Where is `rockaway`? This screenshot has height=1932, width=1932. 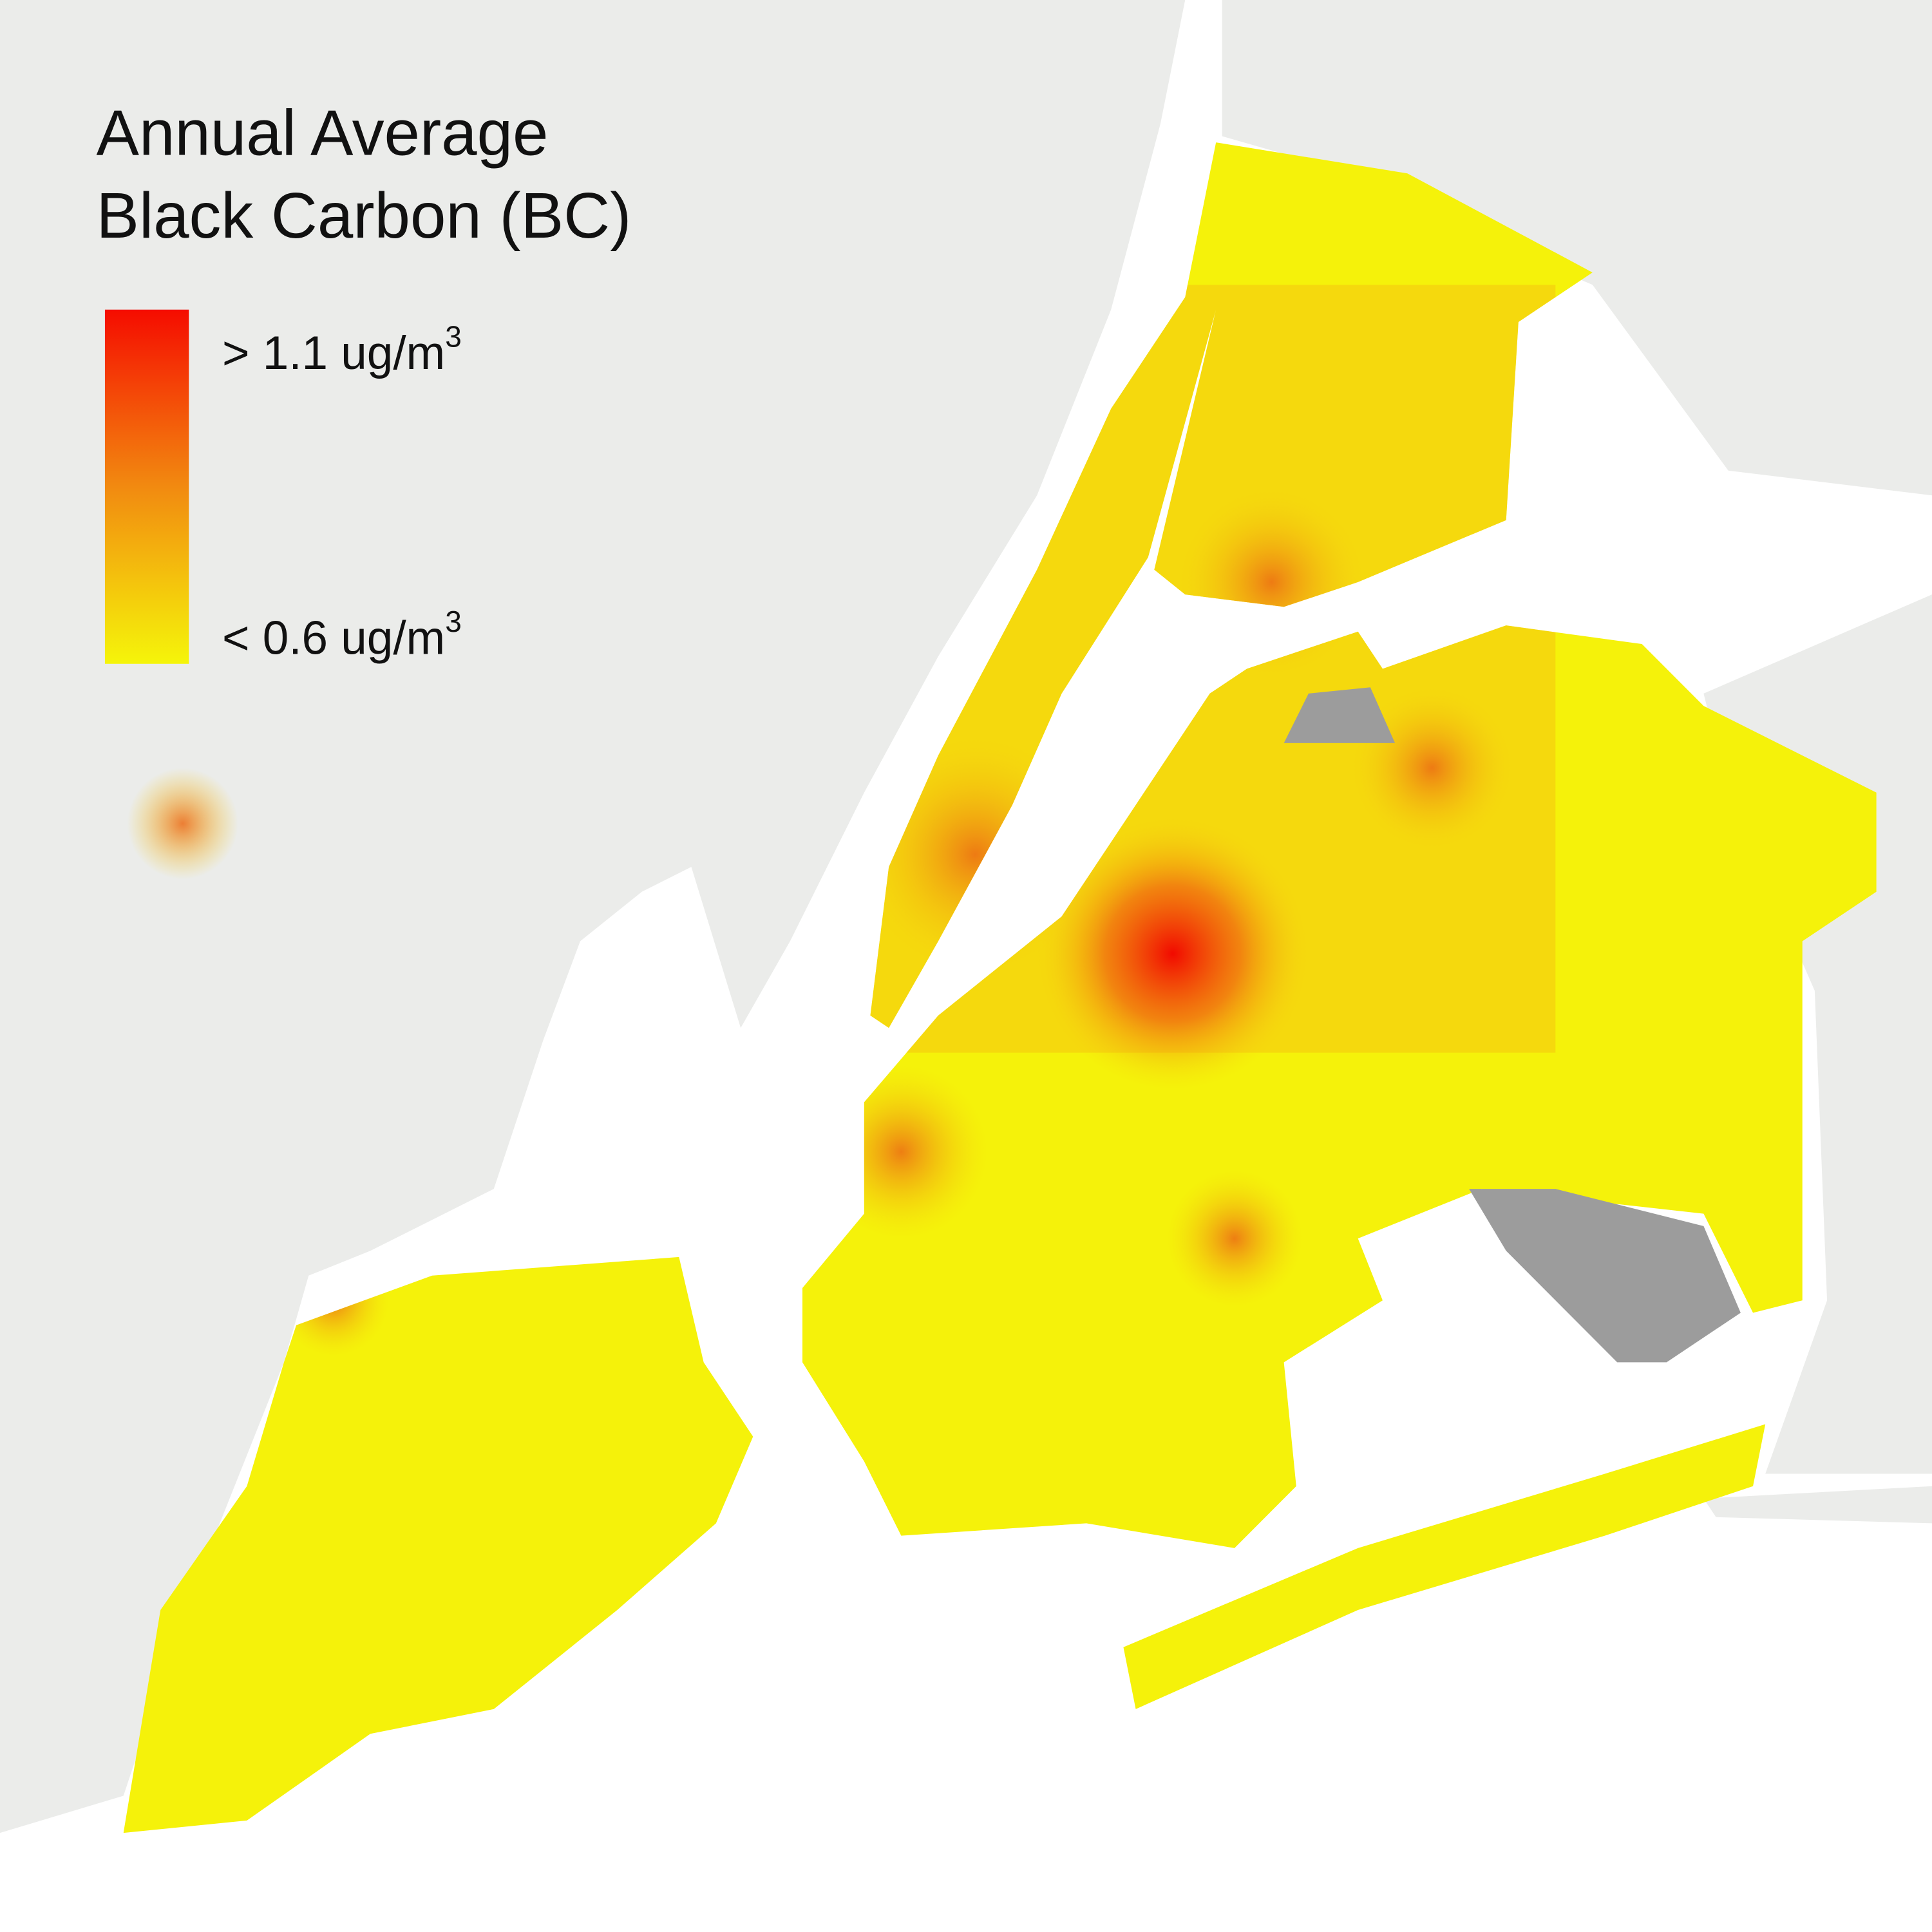
rockaway is located at coordinates (1444, 1566).